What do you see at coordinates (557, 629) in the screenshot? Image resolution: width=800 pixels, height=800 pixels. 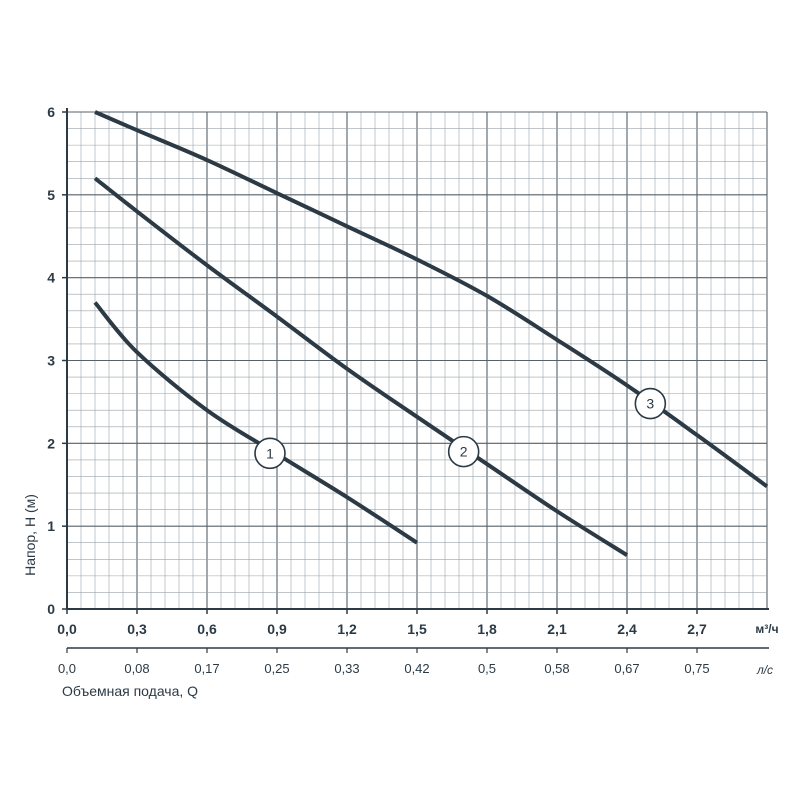 I see `x-tick-label: 2,1` at bounding box center [557, 629].